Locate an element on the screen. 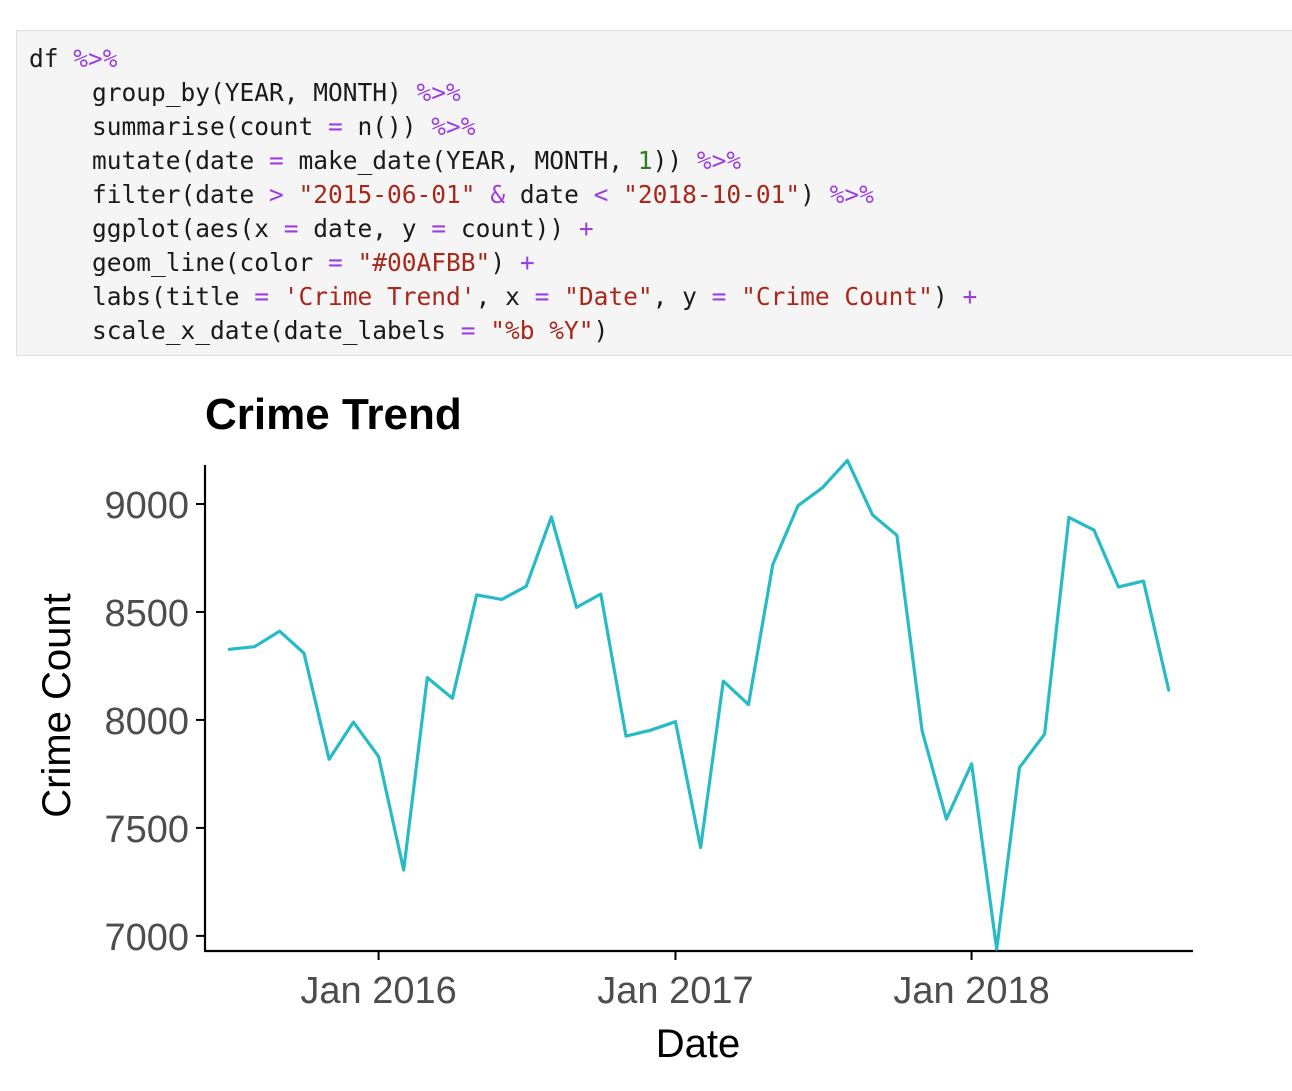 The width and height of the screenshot is (1292, 1091). code-token: < is located at coordinates (601, 194).